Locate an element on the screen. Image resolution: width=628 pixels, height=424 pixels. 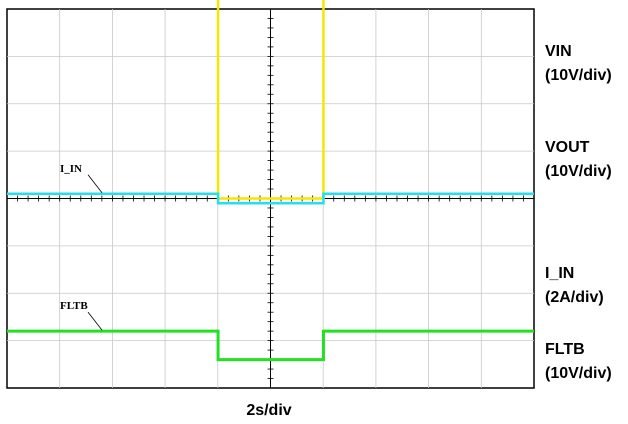
trace-vout is located at coordinates (270, 100).